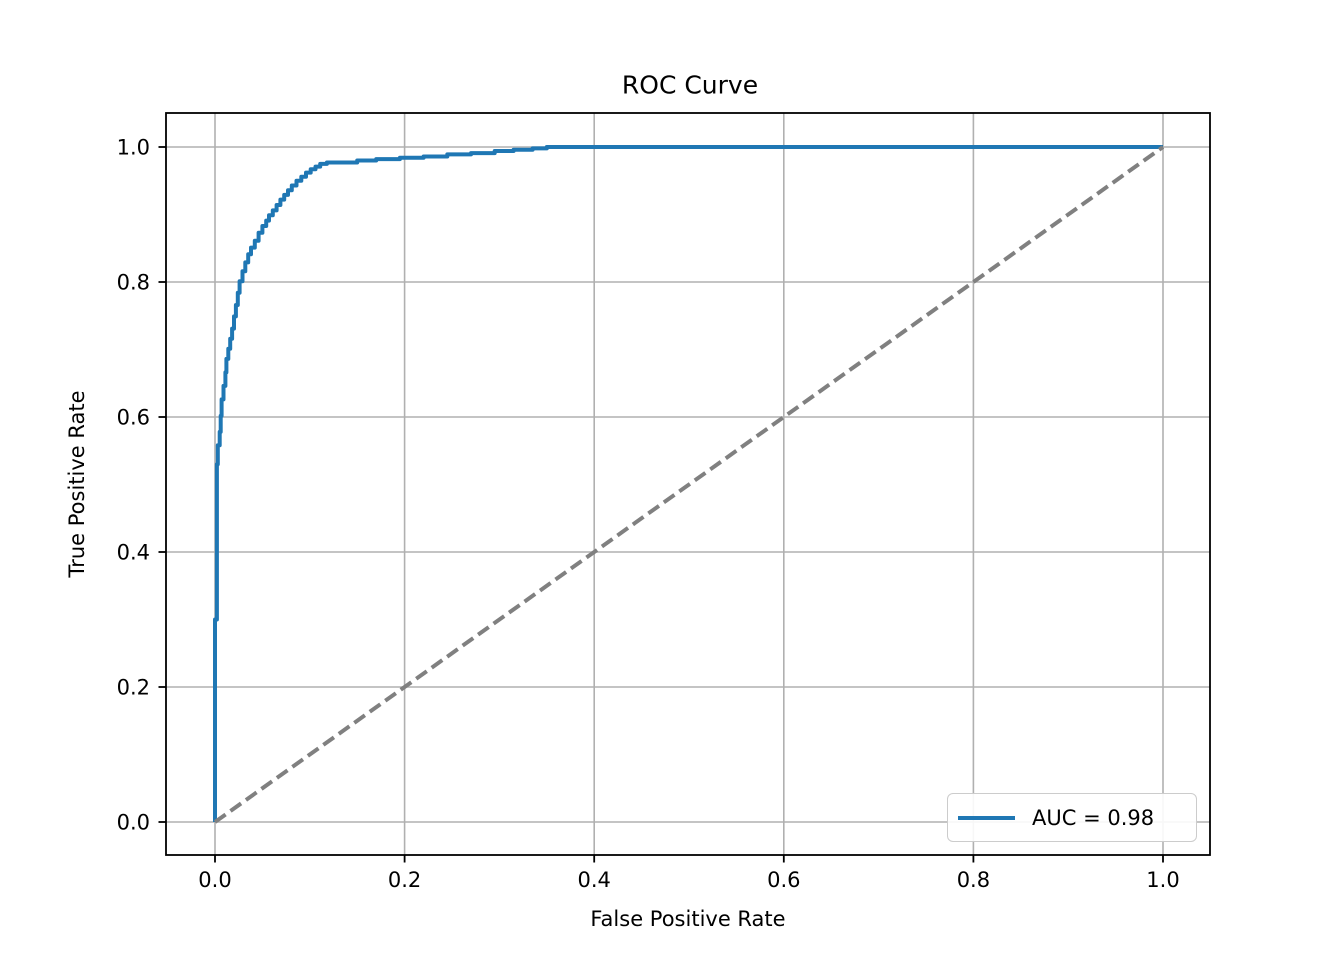 The height and width of the screenshot is (960, 1344). I want to click on x-tick-label: 0.6, so click(783, 880).